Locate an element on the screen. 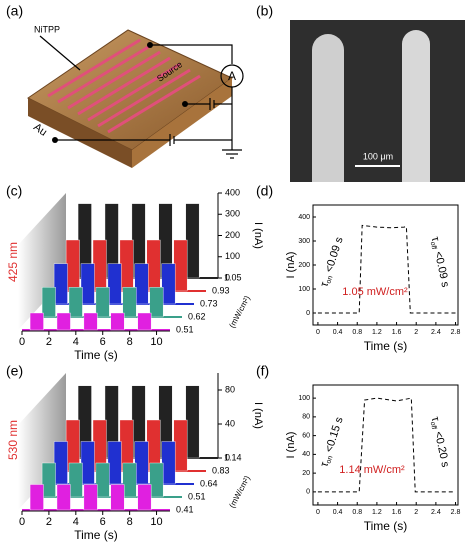  annotation-subscript: on is located at coordinates (329, 460).